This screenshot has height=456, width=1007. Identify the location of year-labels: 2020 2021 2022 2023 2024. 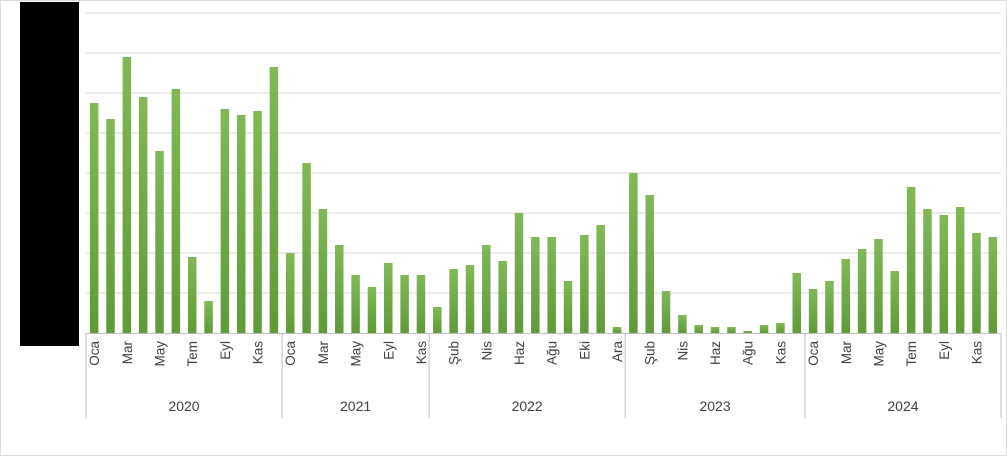
(543, 406).